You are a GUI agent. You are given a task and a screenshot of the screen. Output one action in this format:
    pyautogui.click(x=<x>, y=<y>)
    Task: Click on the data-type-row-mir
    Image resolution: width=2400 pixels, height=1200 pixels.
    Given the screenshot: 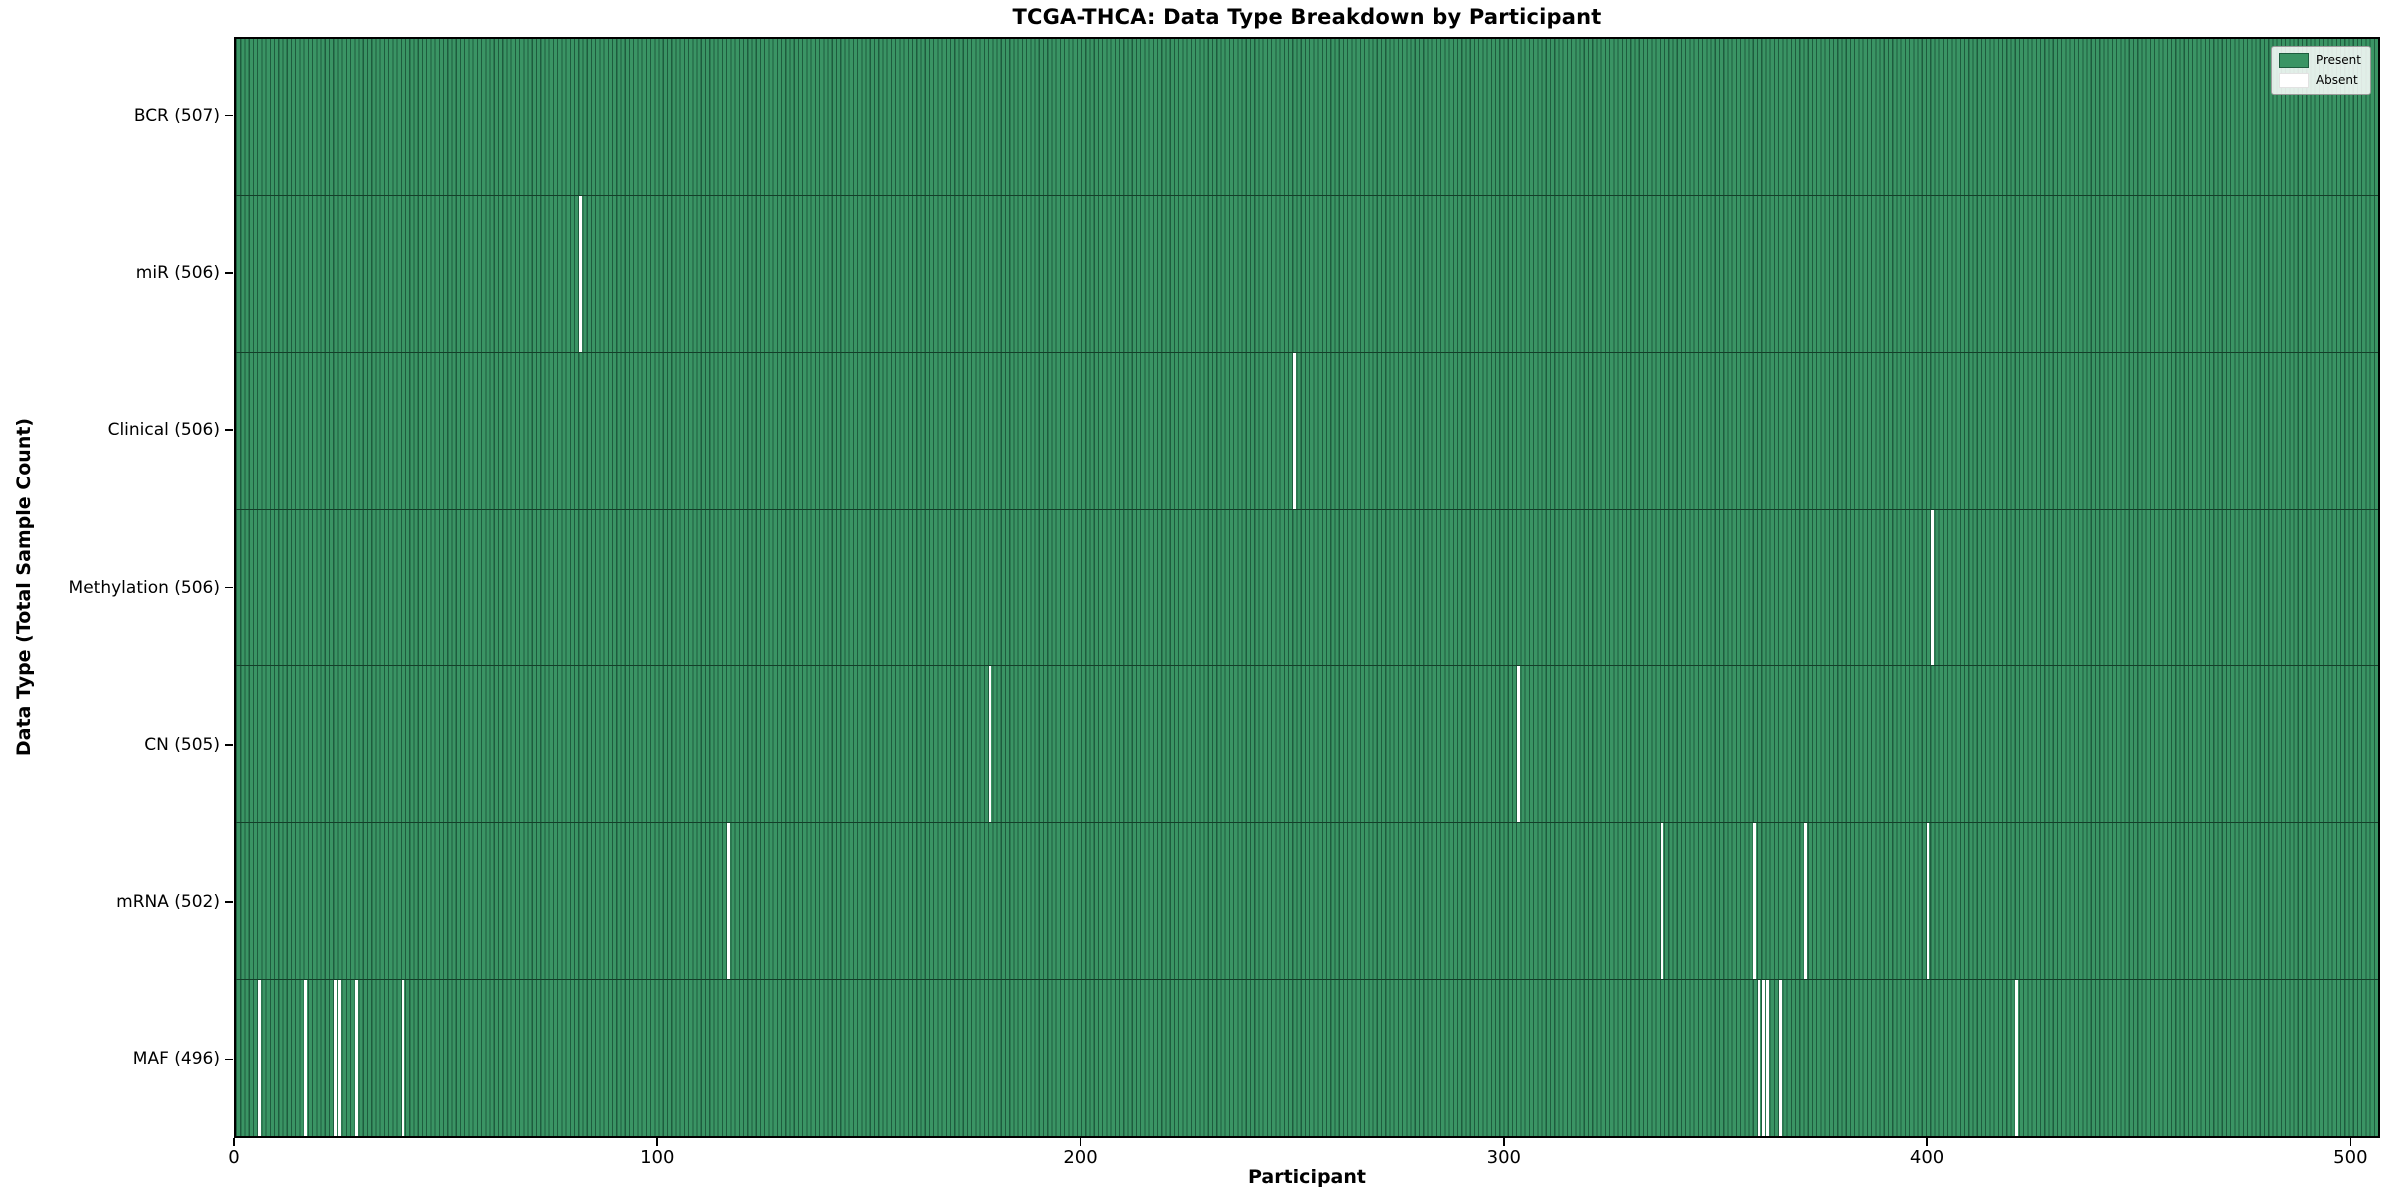 What is the action you would take?
    pyautogui.click(x=1307, y=274)
    